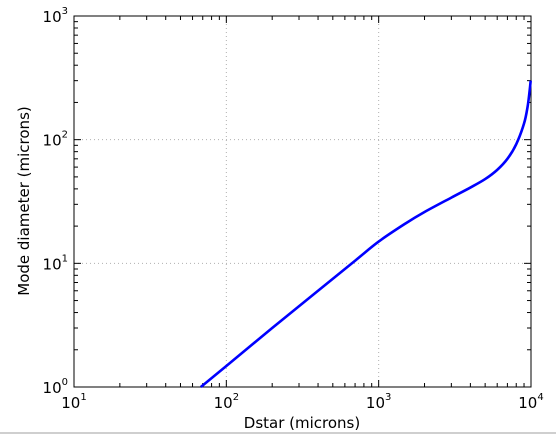  I want to click on y-tick-label: 10¹, so click(55, 263).